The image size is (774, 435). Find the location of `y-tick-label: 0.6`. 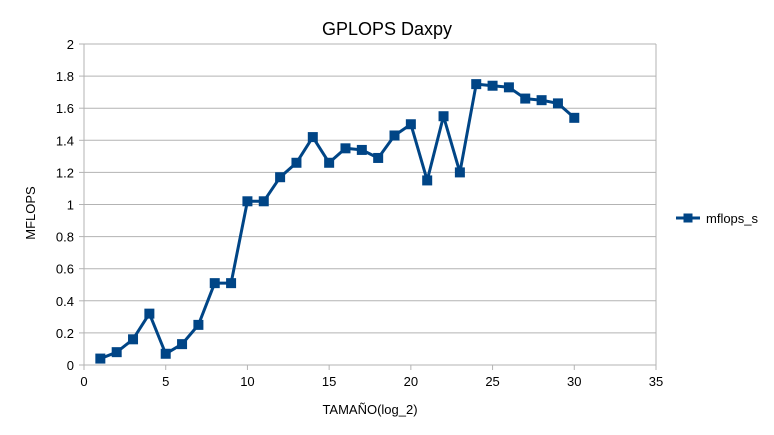

y-tick-label: 0.6 is located at coordinates (65, 269).